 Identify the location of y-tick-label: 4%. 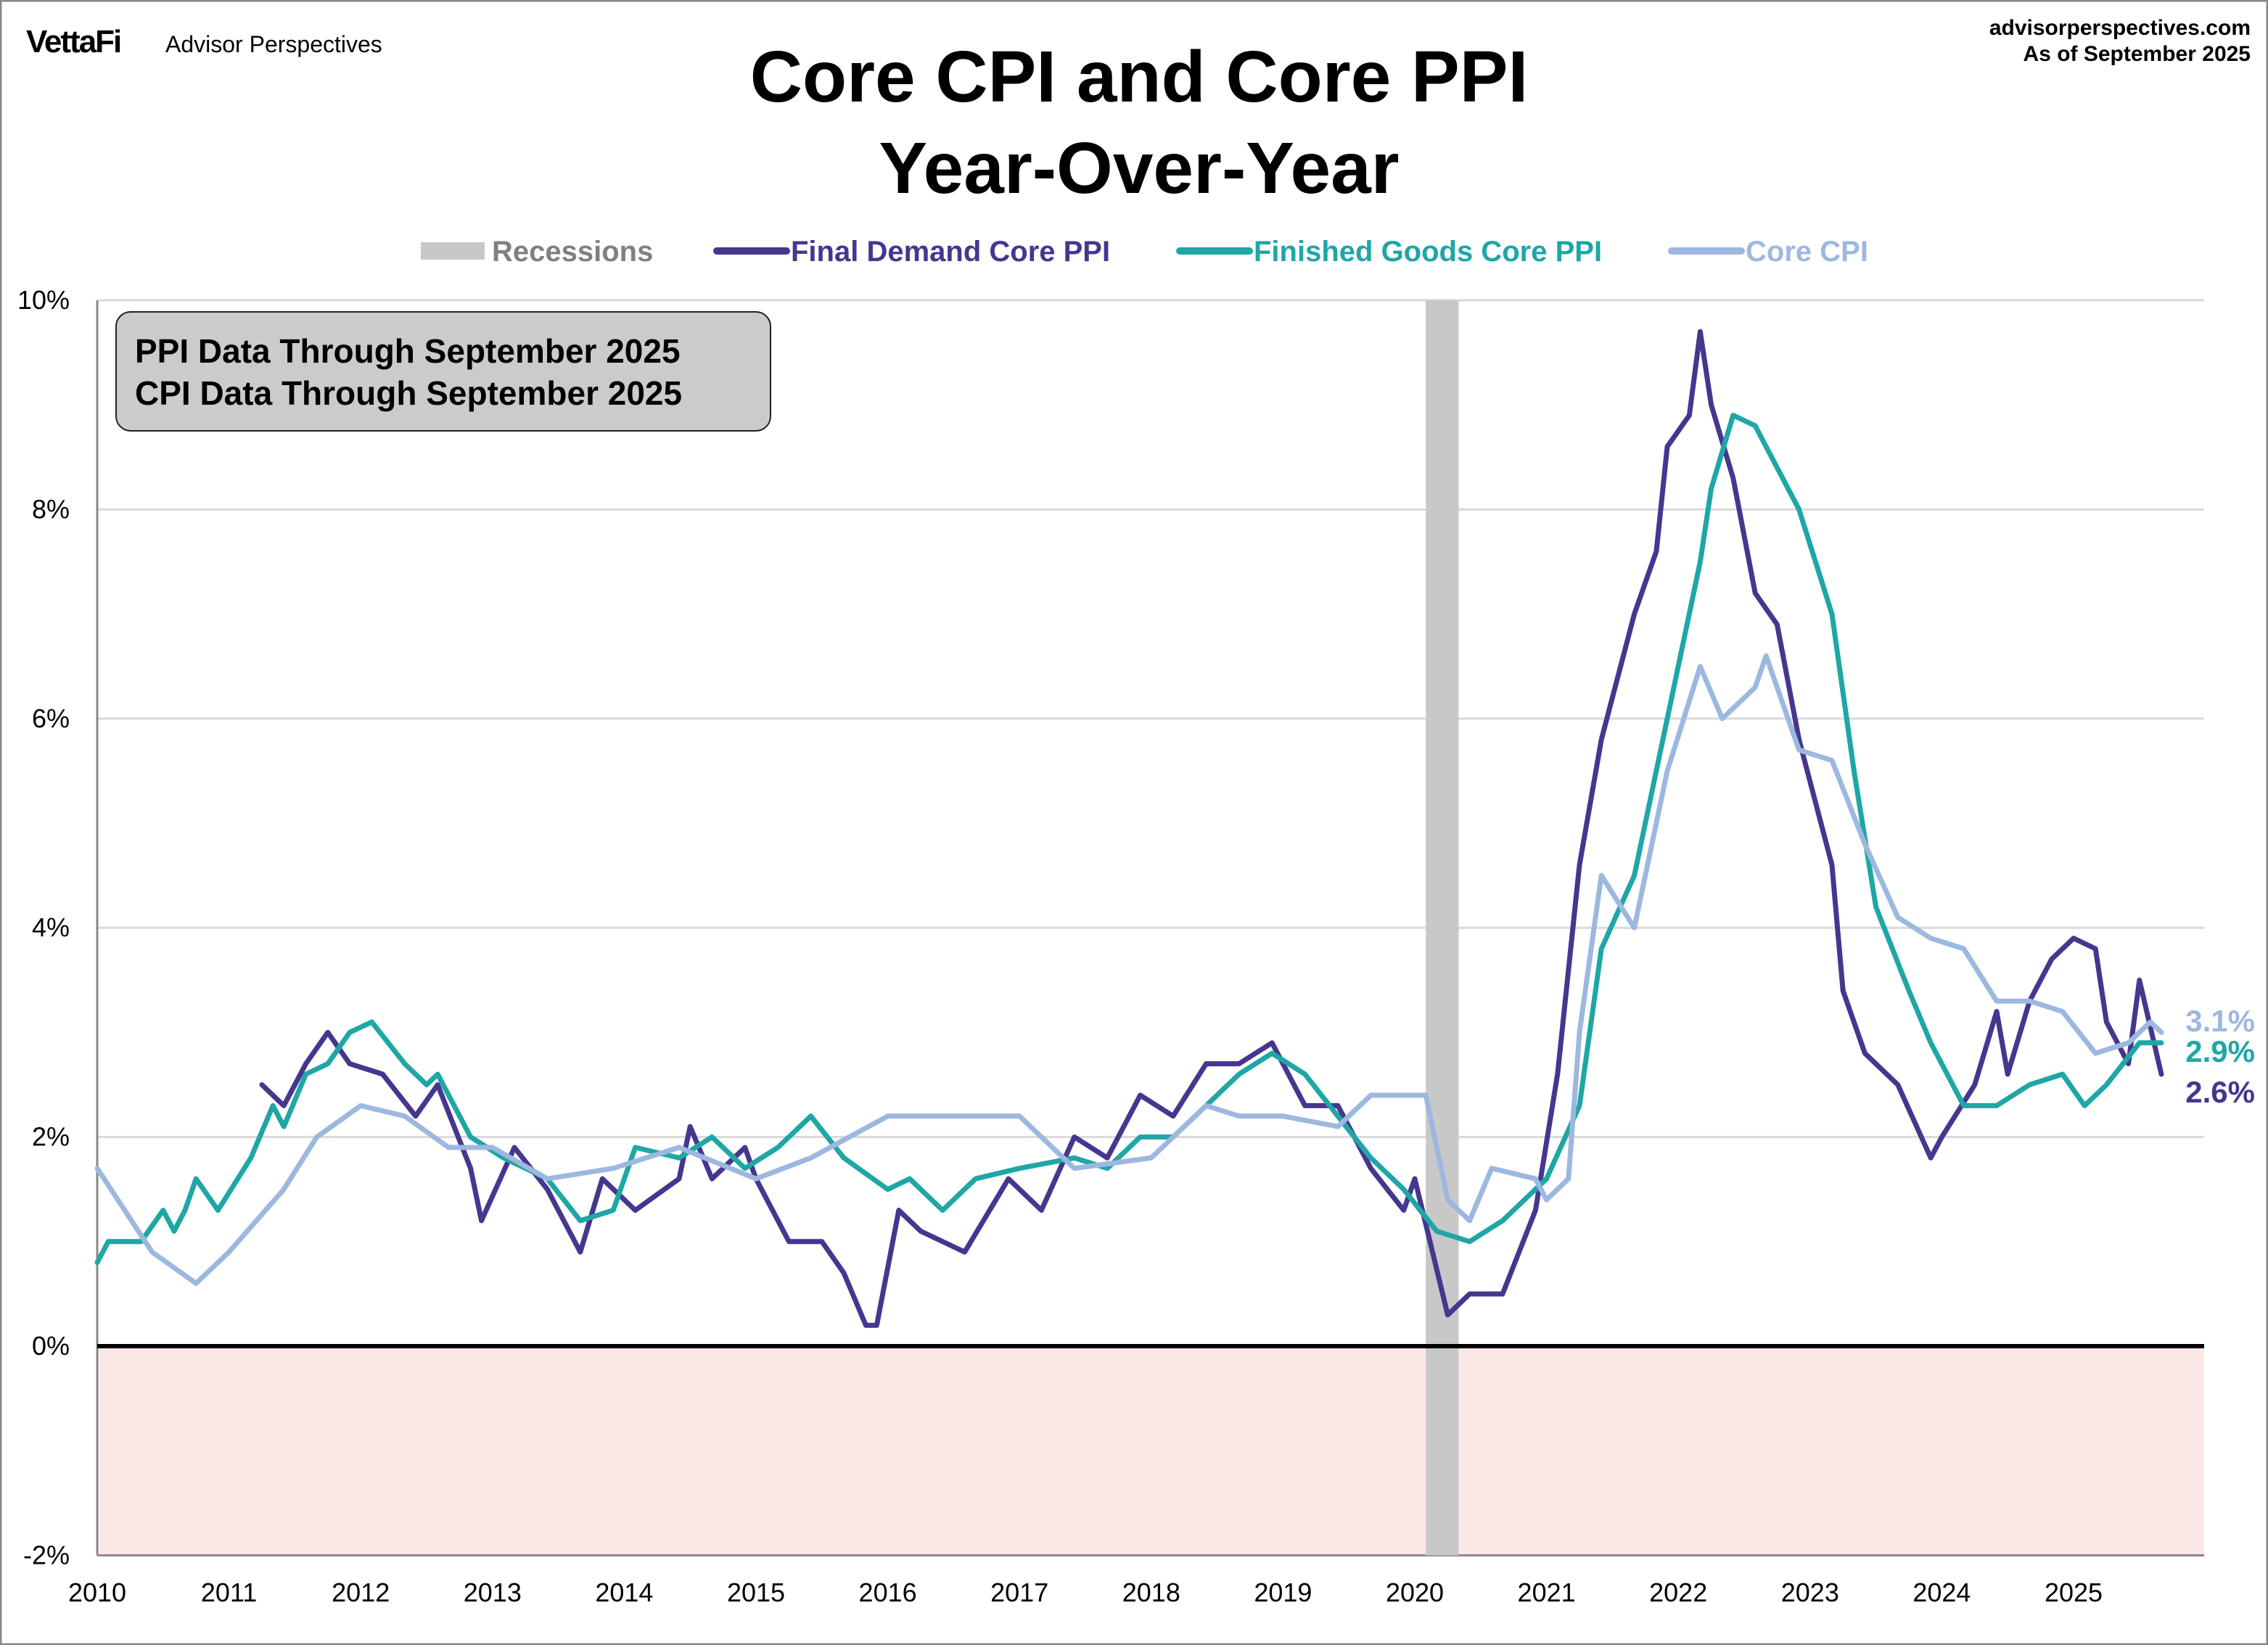
(51, 927).